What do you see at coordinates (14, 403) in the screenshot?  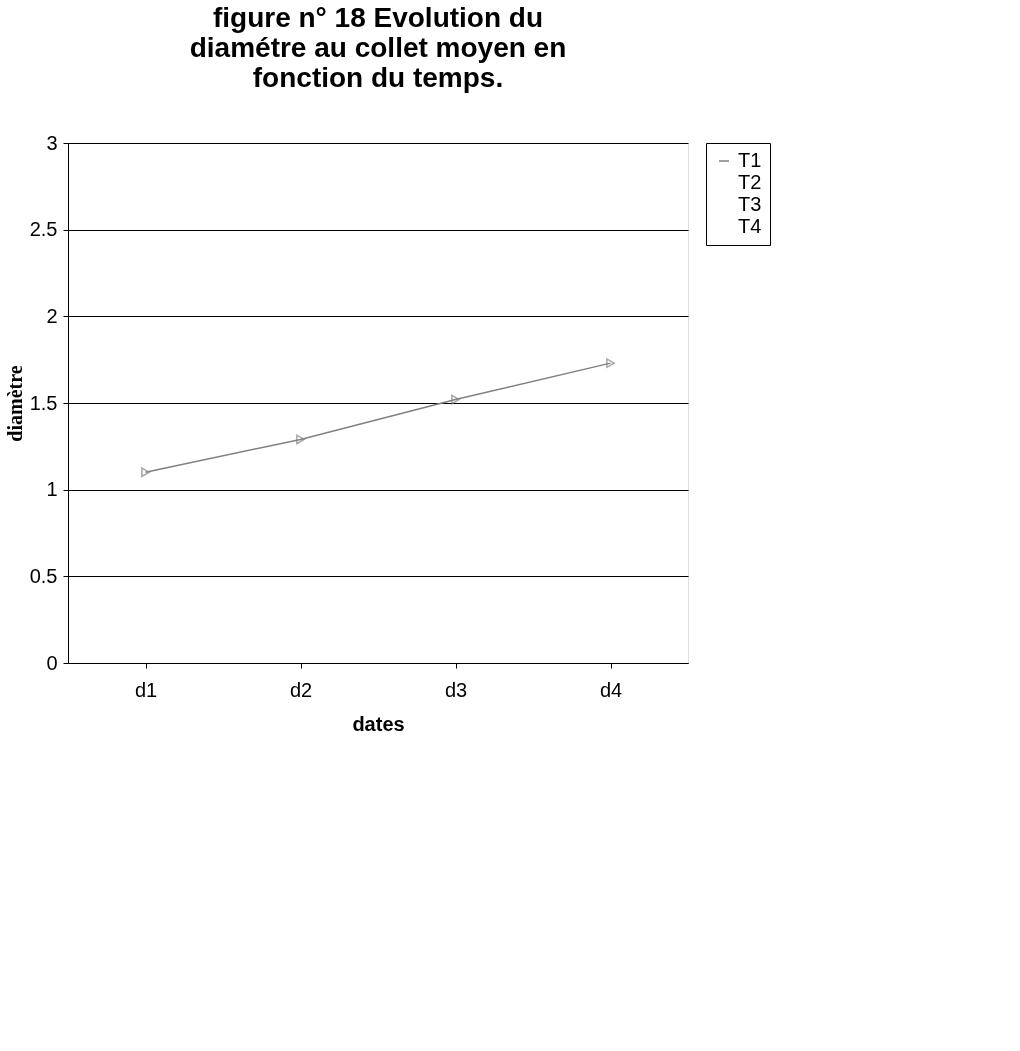 I see `y-axis-title: diamètre` at bounding box center [14, 403].